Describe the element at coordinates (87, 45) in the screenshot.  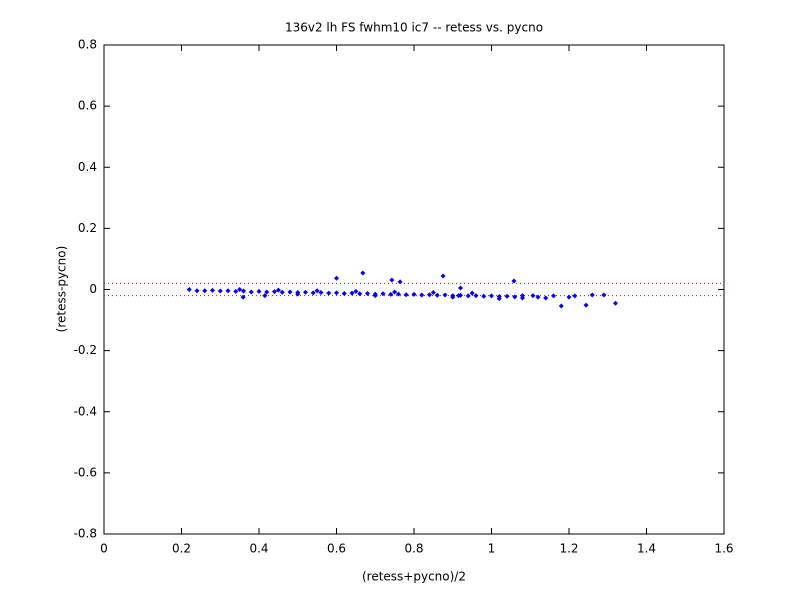
I see `y-tick-label: 0.8` at that location.